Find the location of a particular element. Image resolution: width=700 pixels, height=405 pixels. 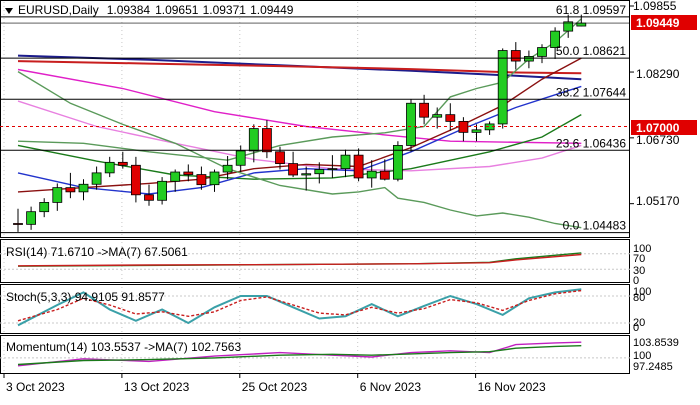

time-tick-label: 13 Oct 2023 is located at coordinates (157, 387).